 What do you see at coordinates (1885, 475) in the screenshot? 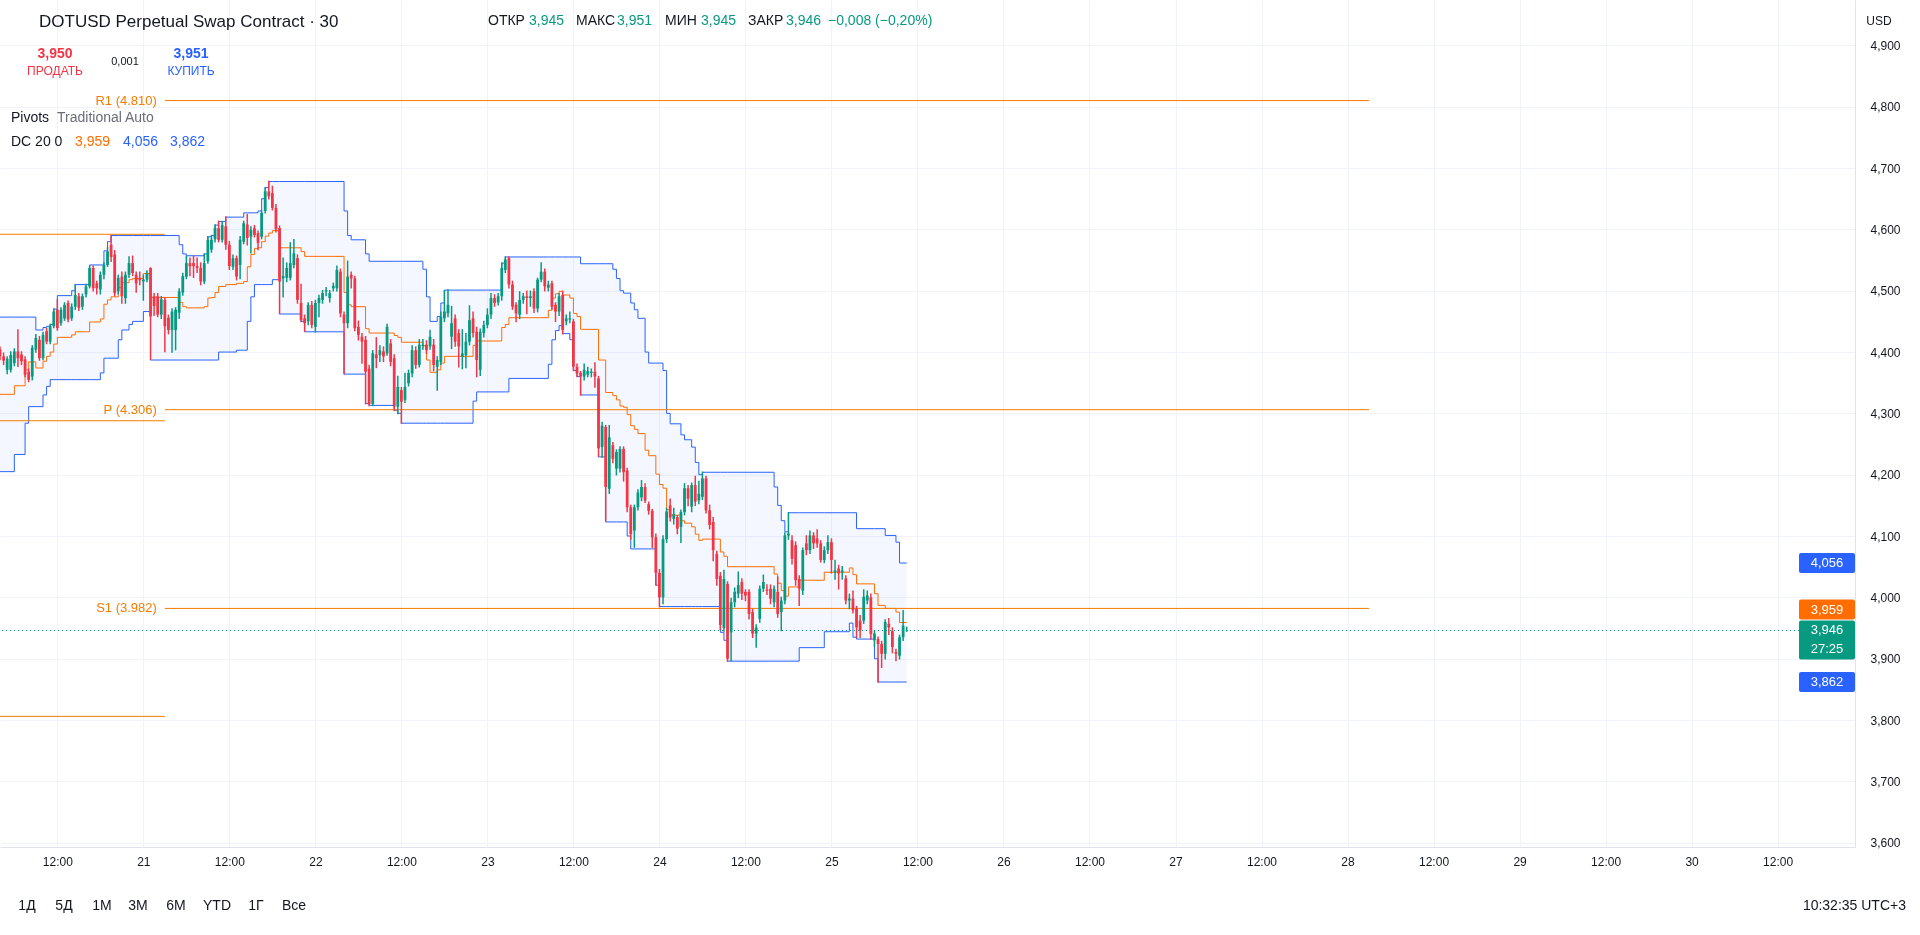
I see `y-tick-label: 4,200` at bounding box center [1885, 475].